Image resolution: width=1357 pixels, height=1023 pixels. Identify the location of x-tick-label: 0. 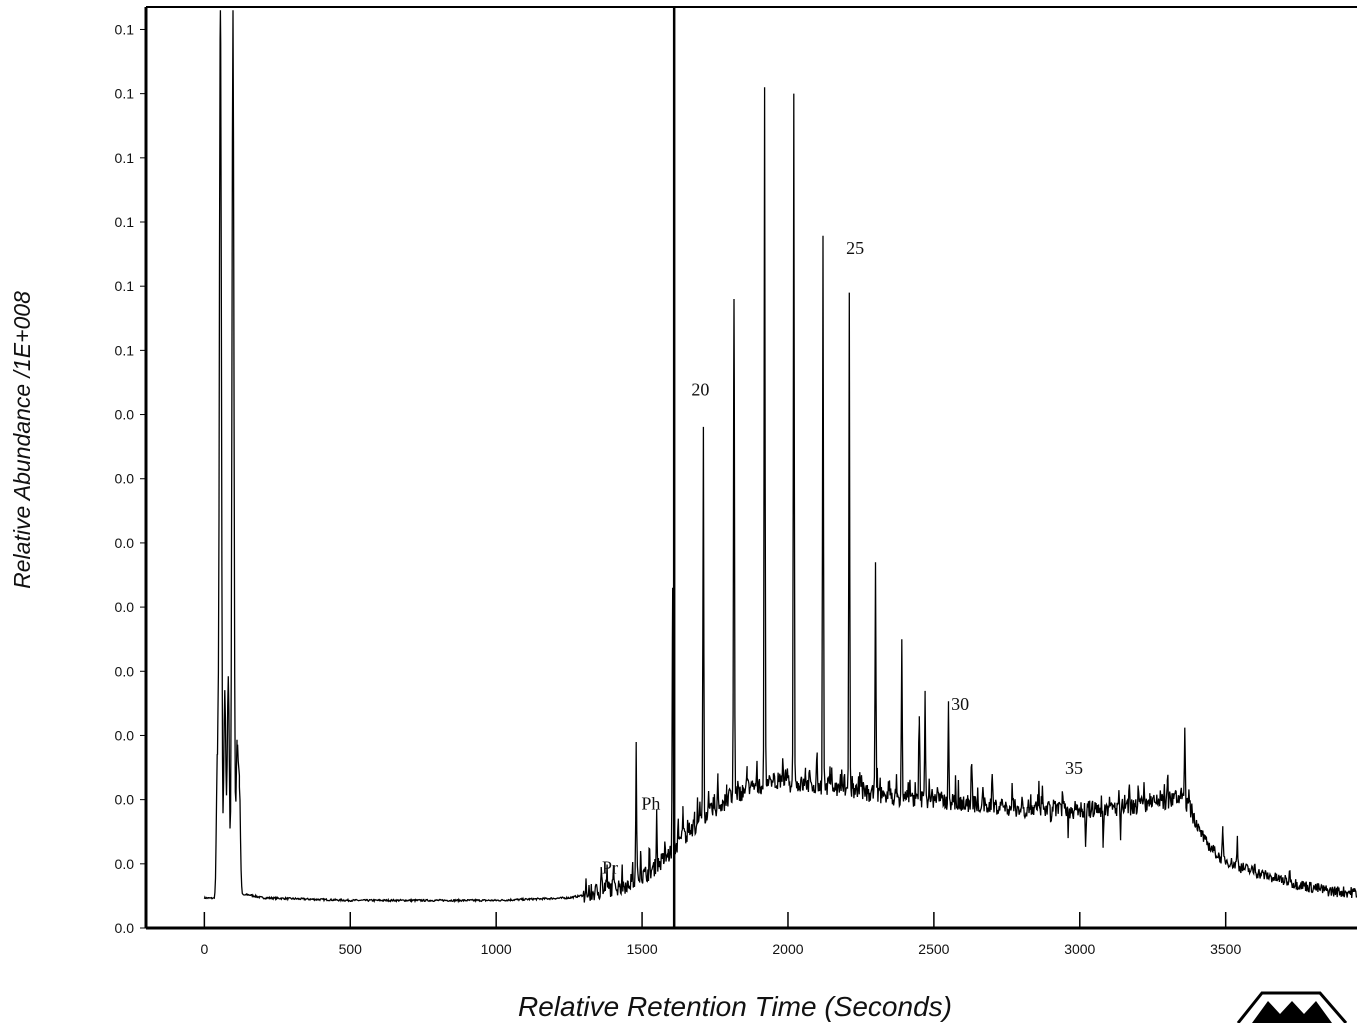
(204, 949).